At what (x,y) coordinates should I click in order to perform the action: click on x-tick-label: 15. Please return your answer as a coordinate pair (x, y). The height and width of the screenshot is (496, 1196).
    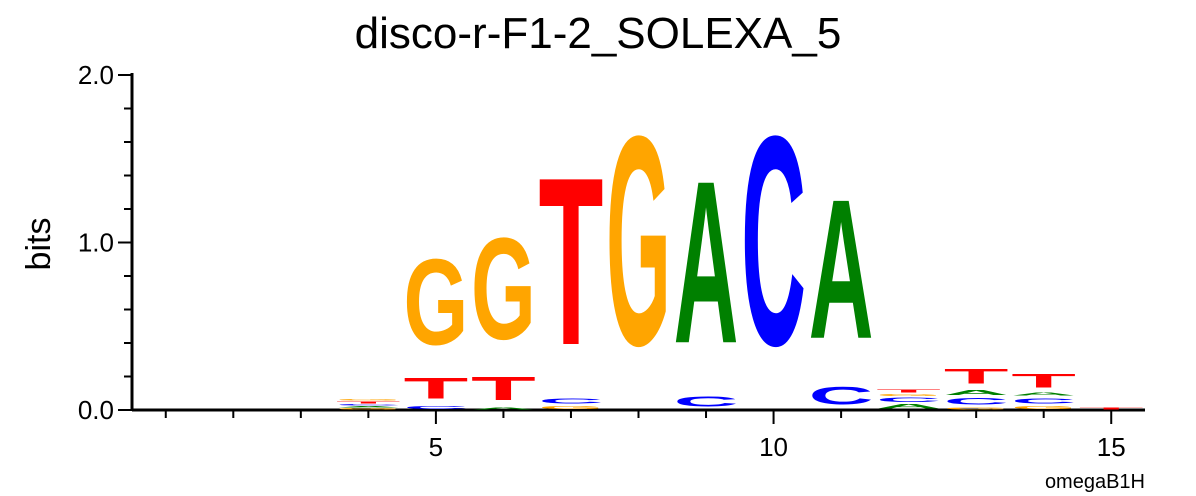
    Looking at the image, I should click on (1111, 447).